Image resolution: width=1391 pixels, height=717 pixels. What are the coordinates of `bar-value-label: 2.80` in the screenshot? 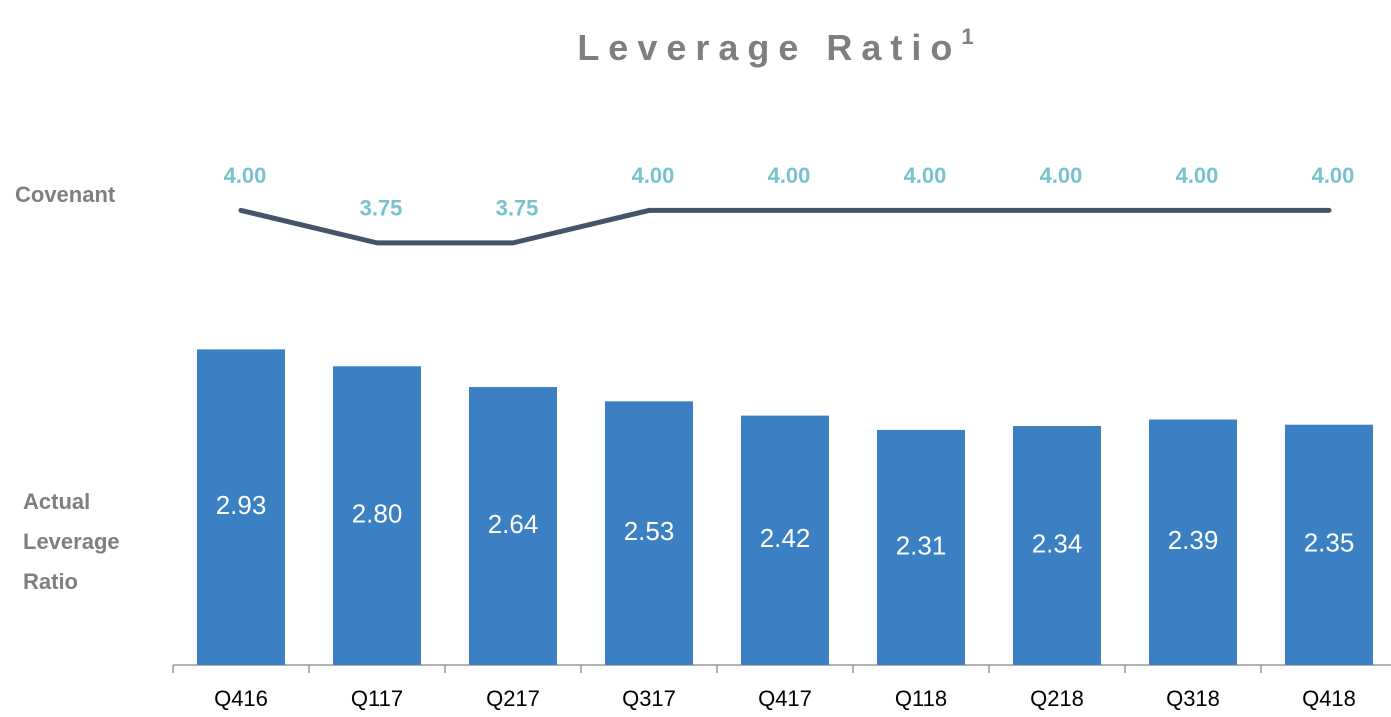 It's located at (377, 514).